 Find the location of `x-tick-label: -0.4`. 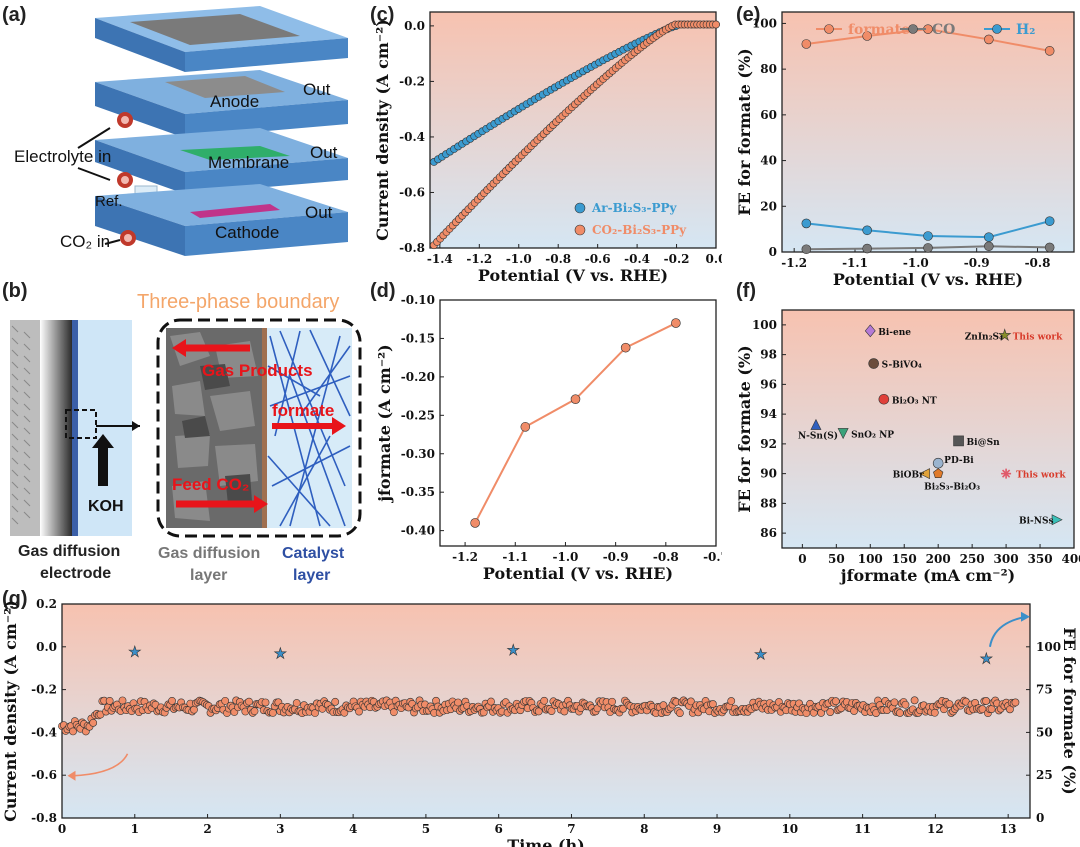

x-tick-label: -0.4 is located at coordinates (637, 259).